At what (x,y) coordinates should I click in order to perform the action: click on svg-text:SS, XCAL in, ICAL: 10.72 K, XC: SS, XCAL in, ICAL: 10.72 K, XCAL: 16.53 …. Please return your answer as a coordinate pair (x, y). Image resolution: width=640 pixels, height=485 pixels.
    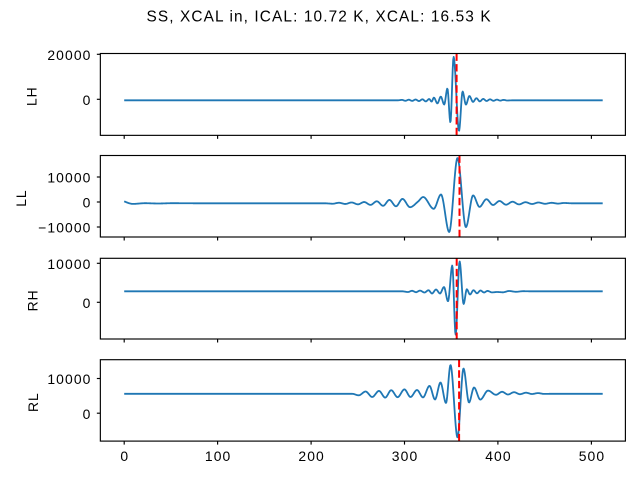
    Looking at the image, I should click on (318, 16).